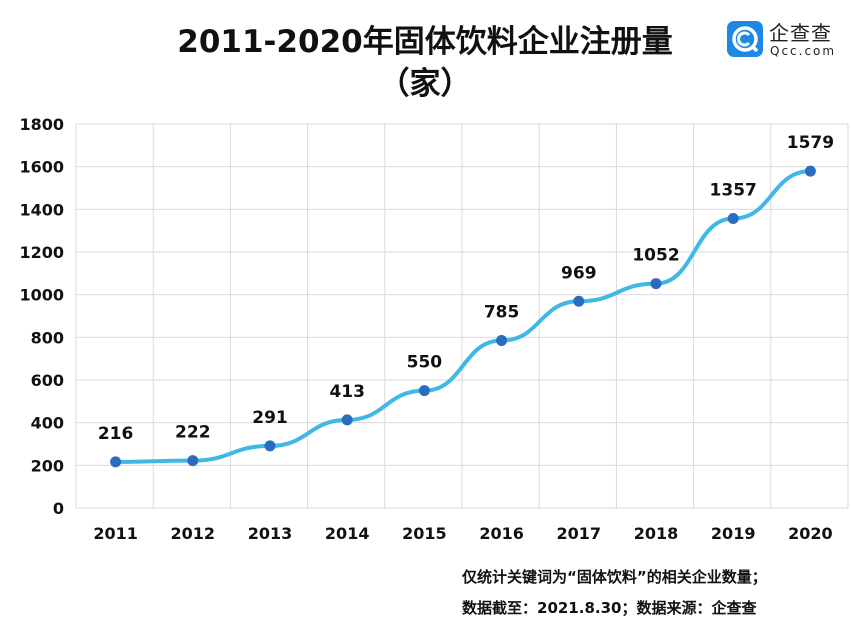  What do you see at coordinates (655, 256) in the screenshot?
I see `data-label: 1052` at bounding box center [655, 256].